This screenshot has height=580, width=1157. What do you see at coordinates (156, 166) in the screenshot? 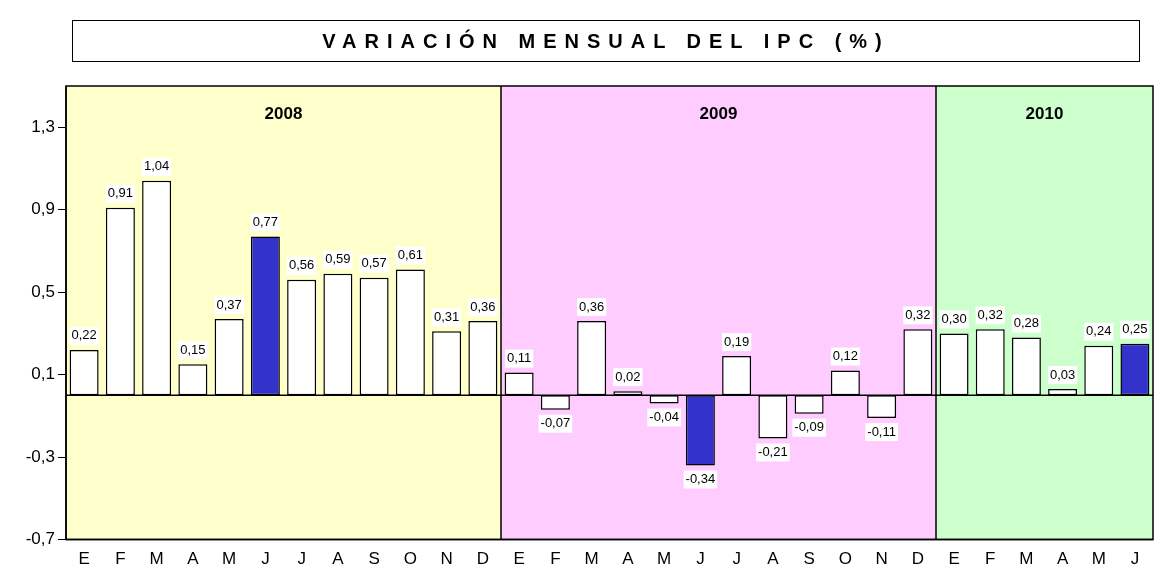
I see `data-label: 1,04` at bounding box center [156, 166].